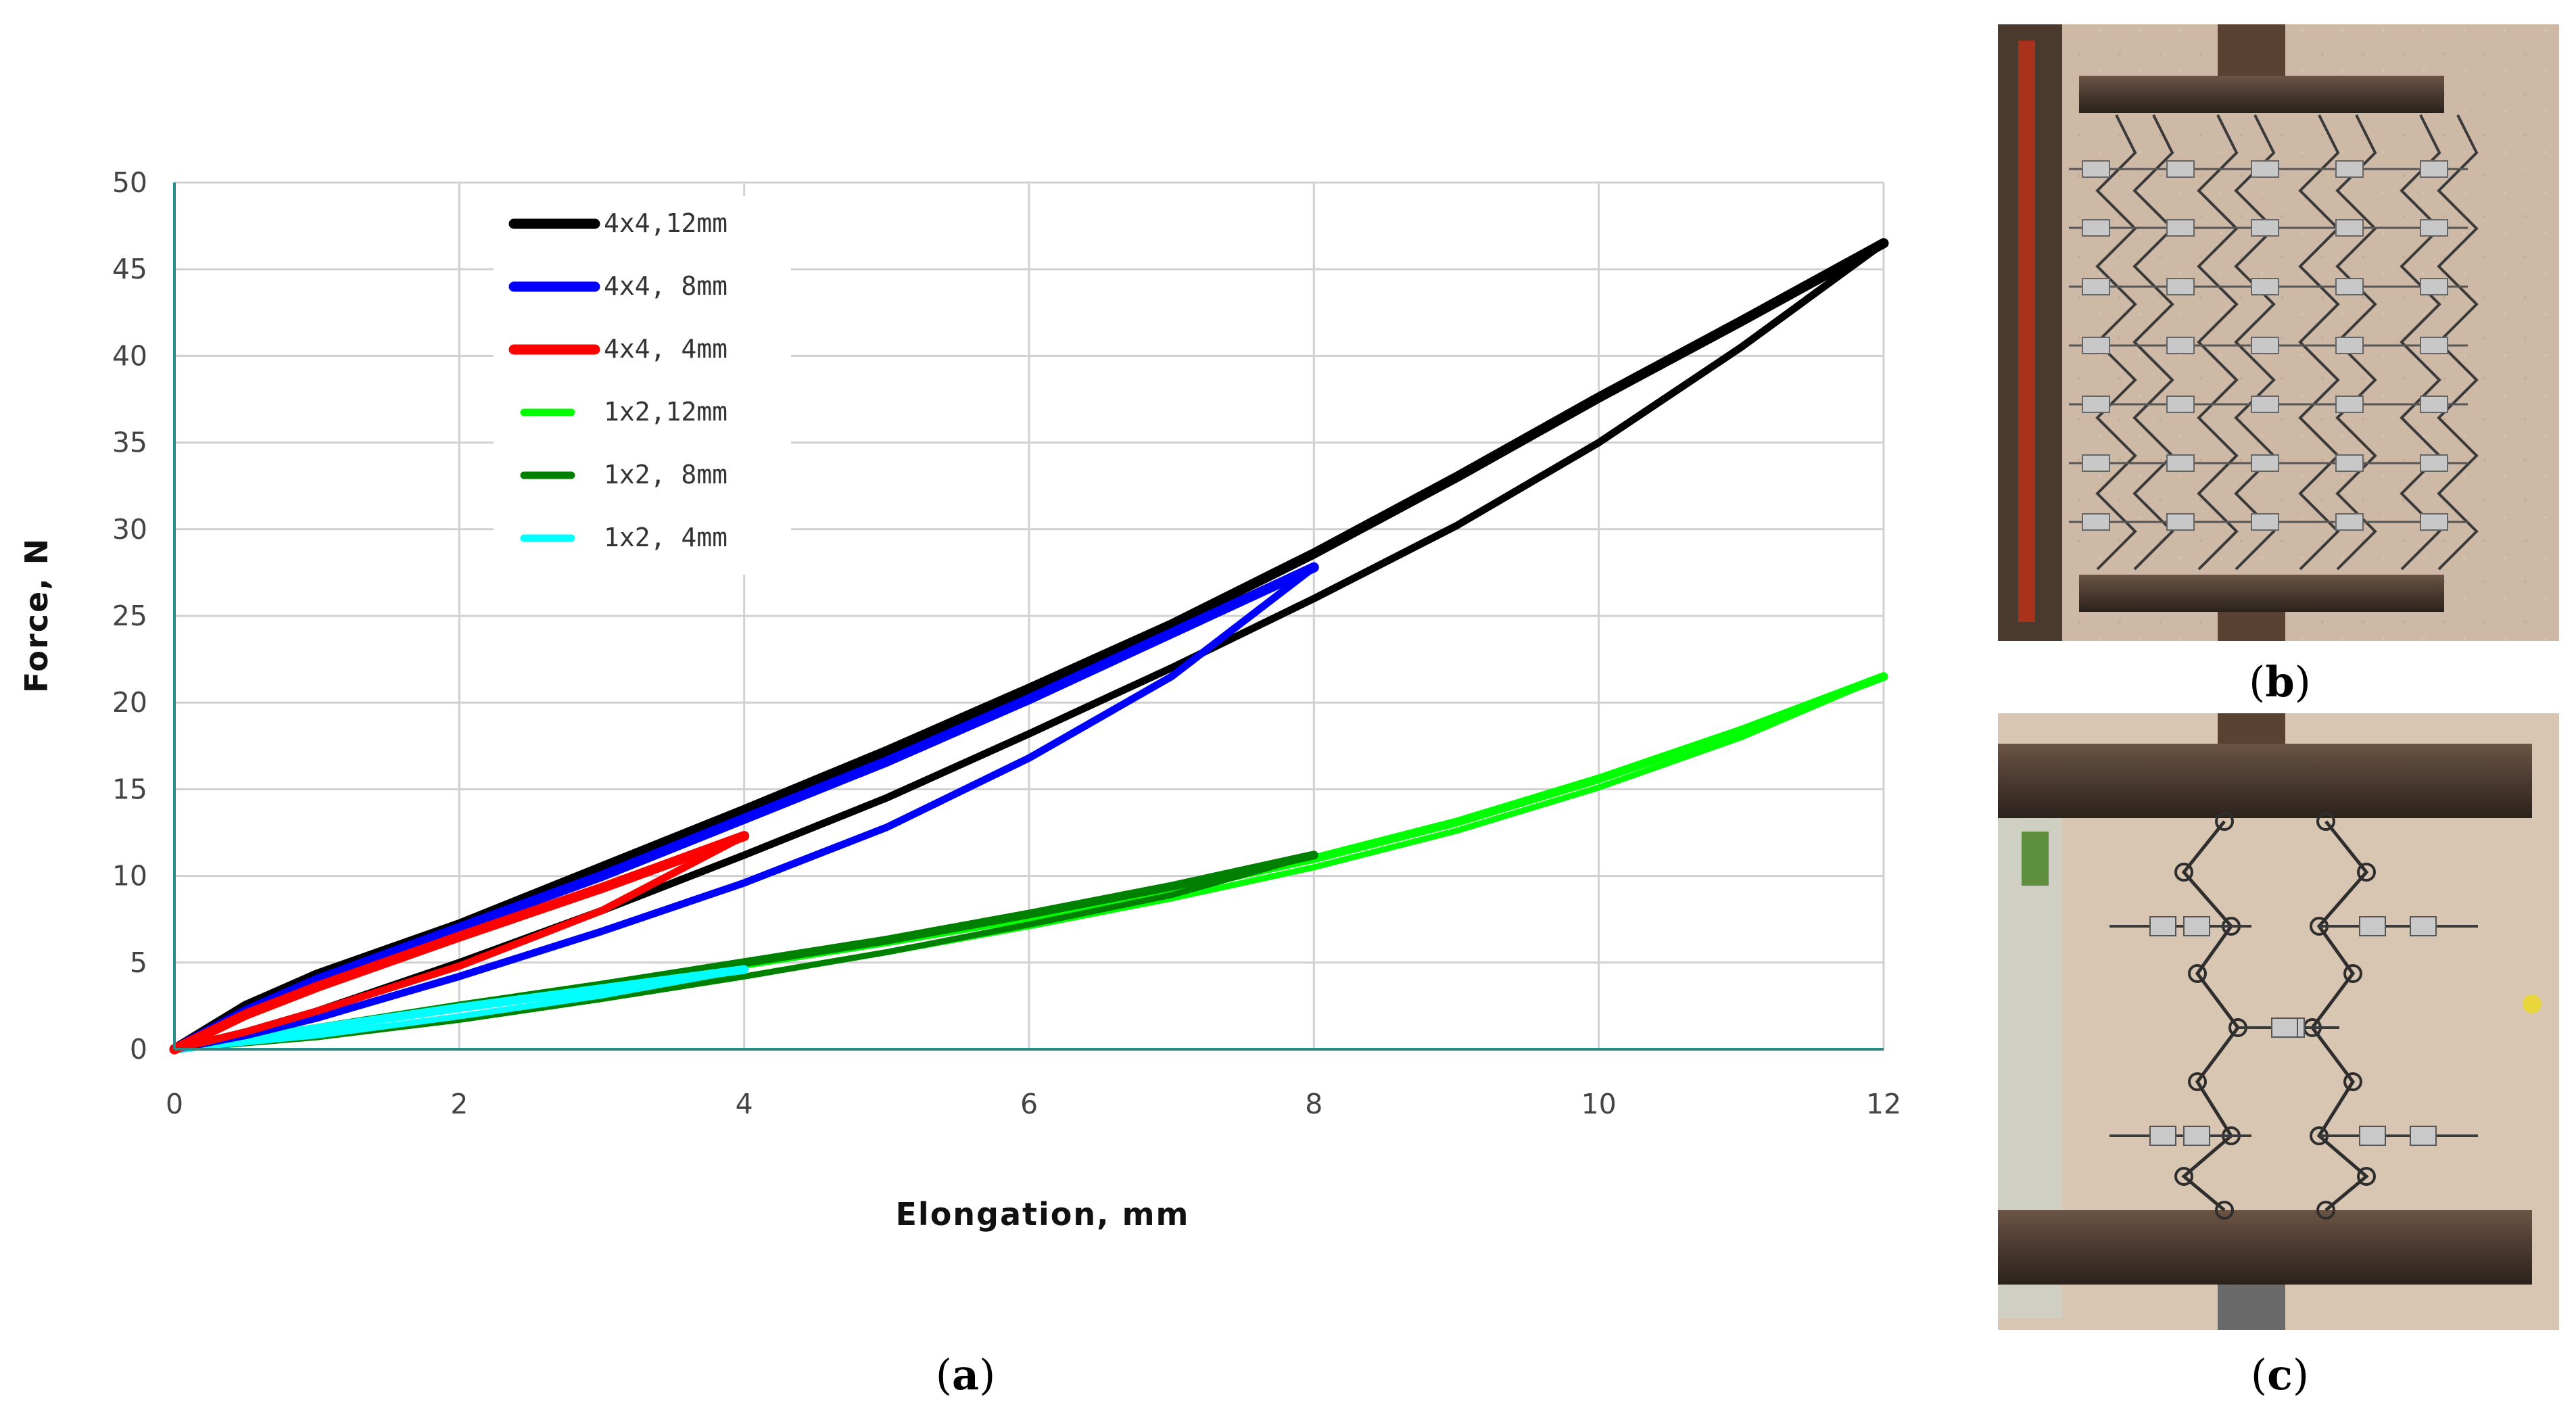 This screenshot has height=1413, width=2576. I want to click on x-tick-label: 10, so click(1599, 1104).